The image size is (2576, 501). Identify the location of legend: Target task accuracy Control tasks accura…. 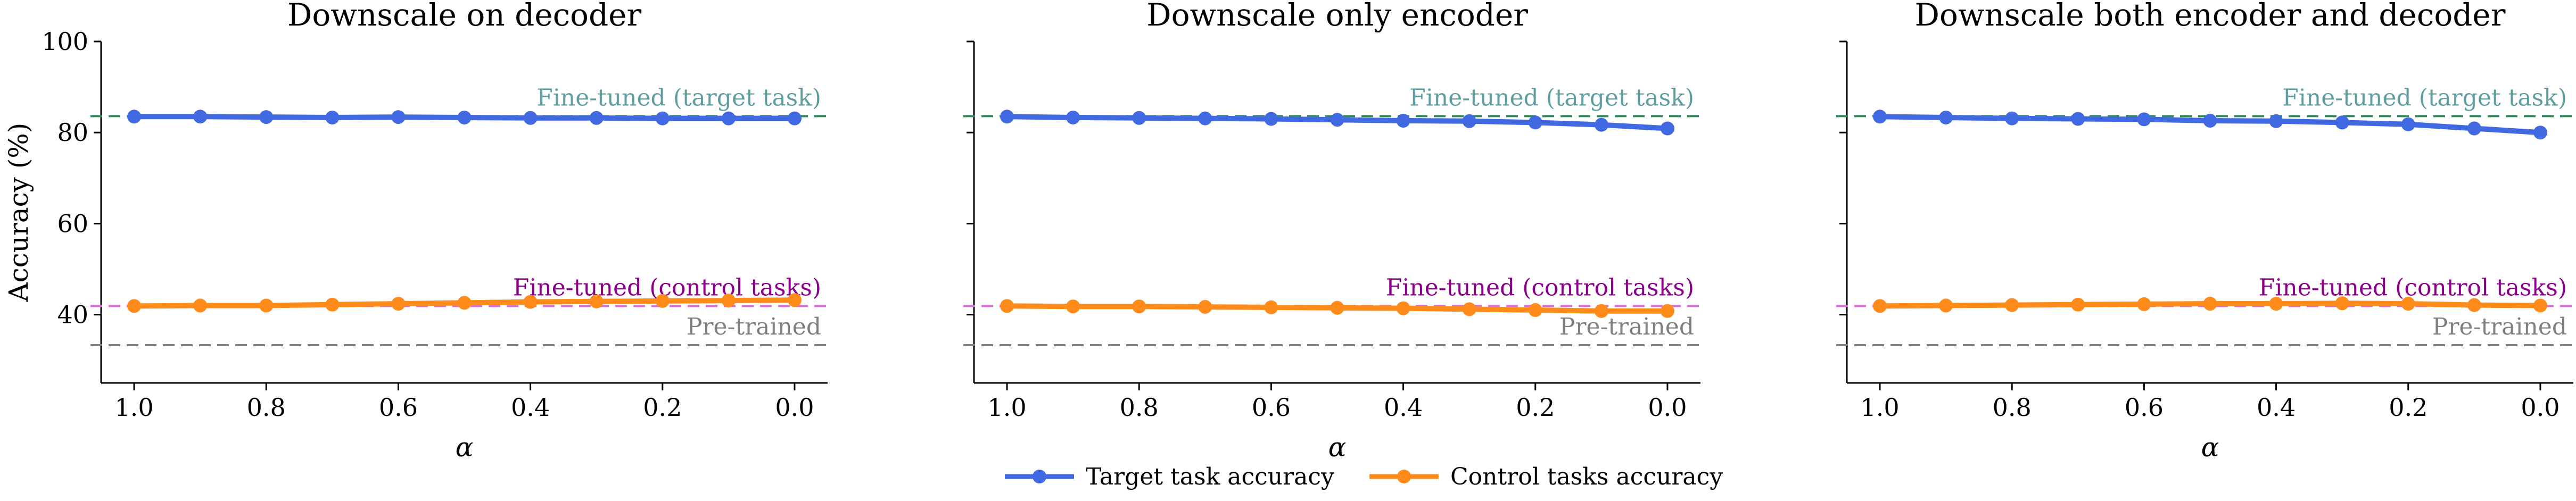
(1364, 476).